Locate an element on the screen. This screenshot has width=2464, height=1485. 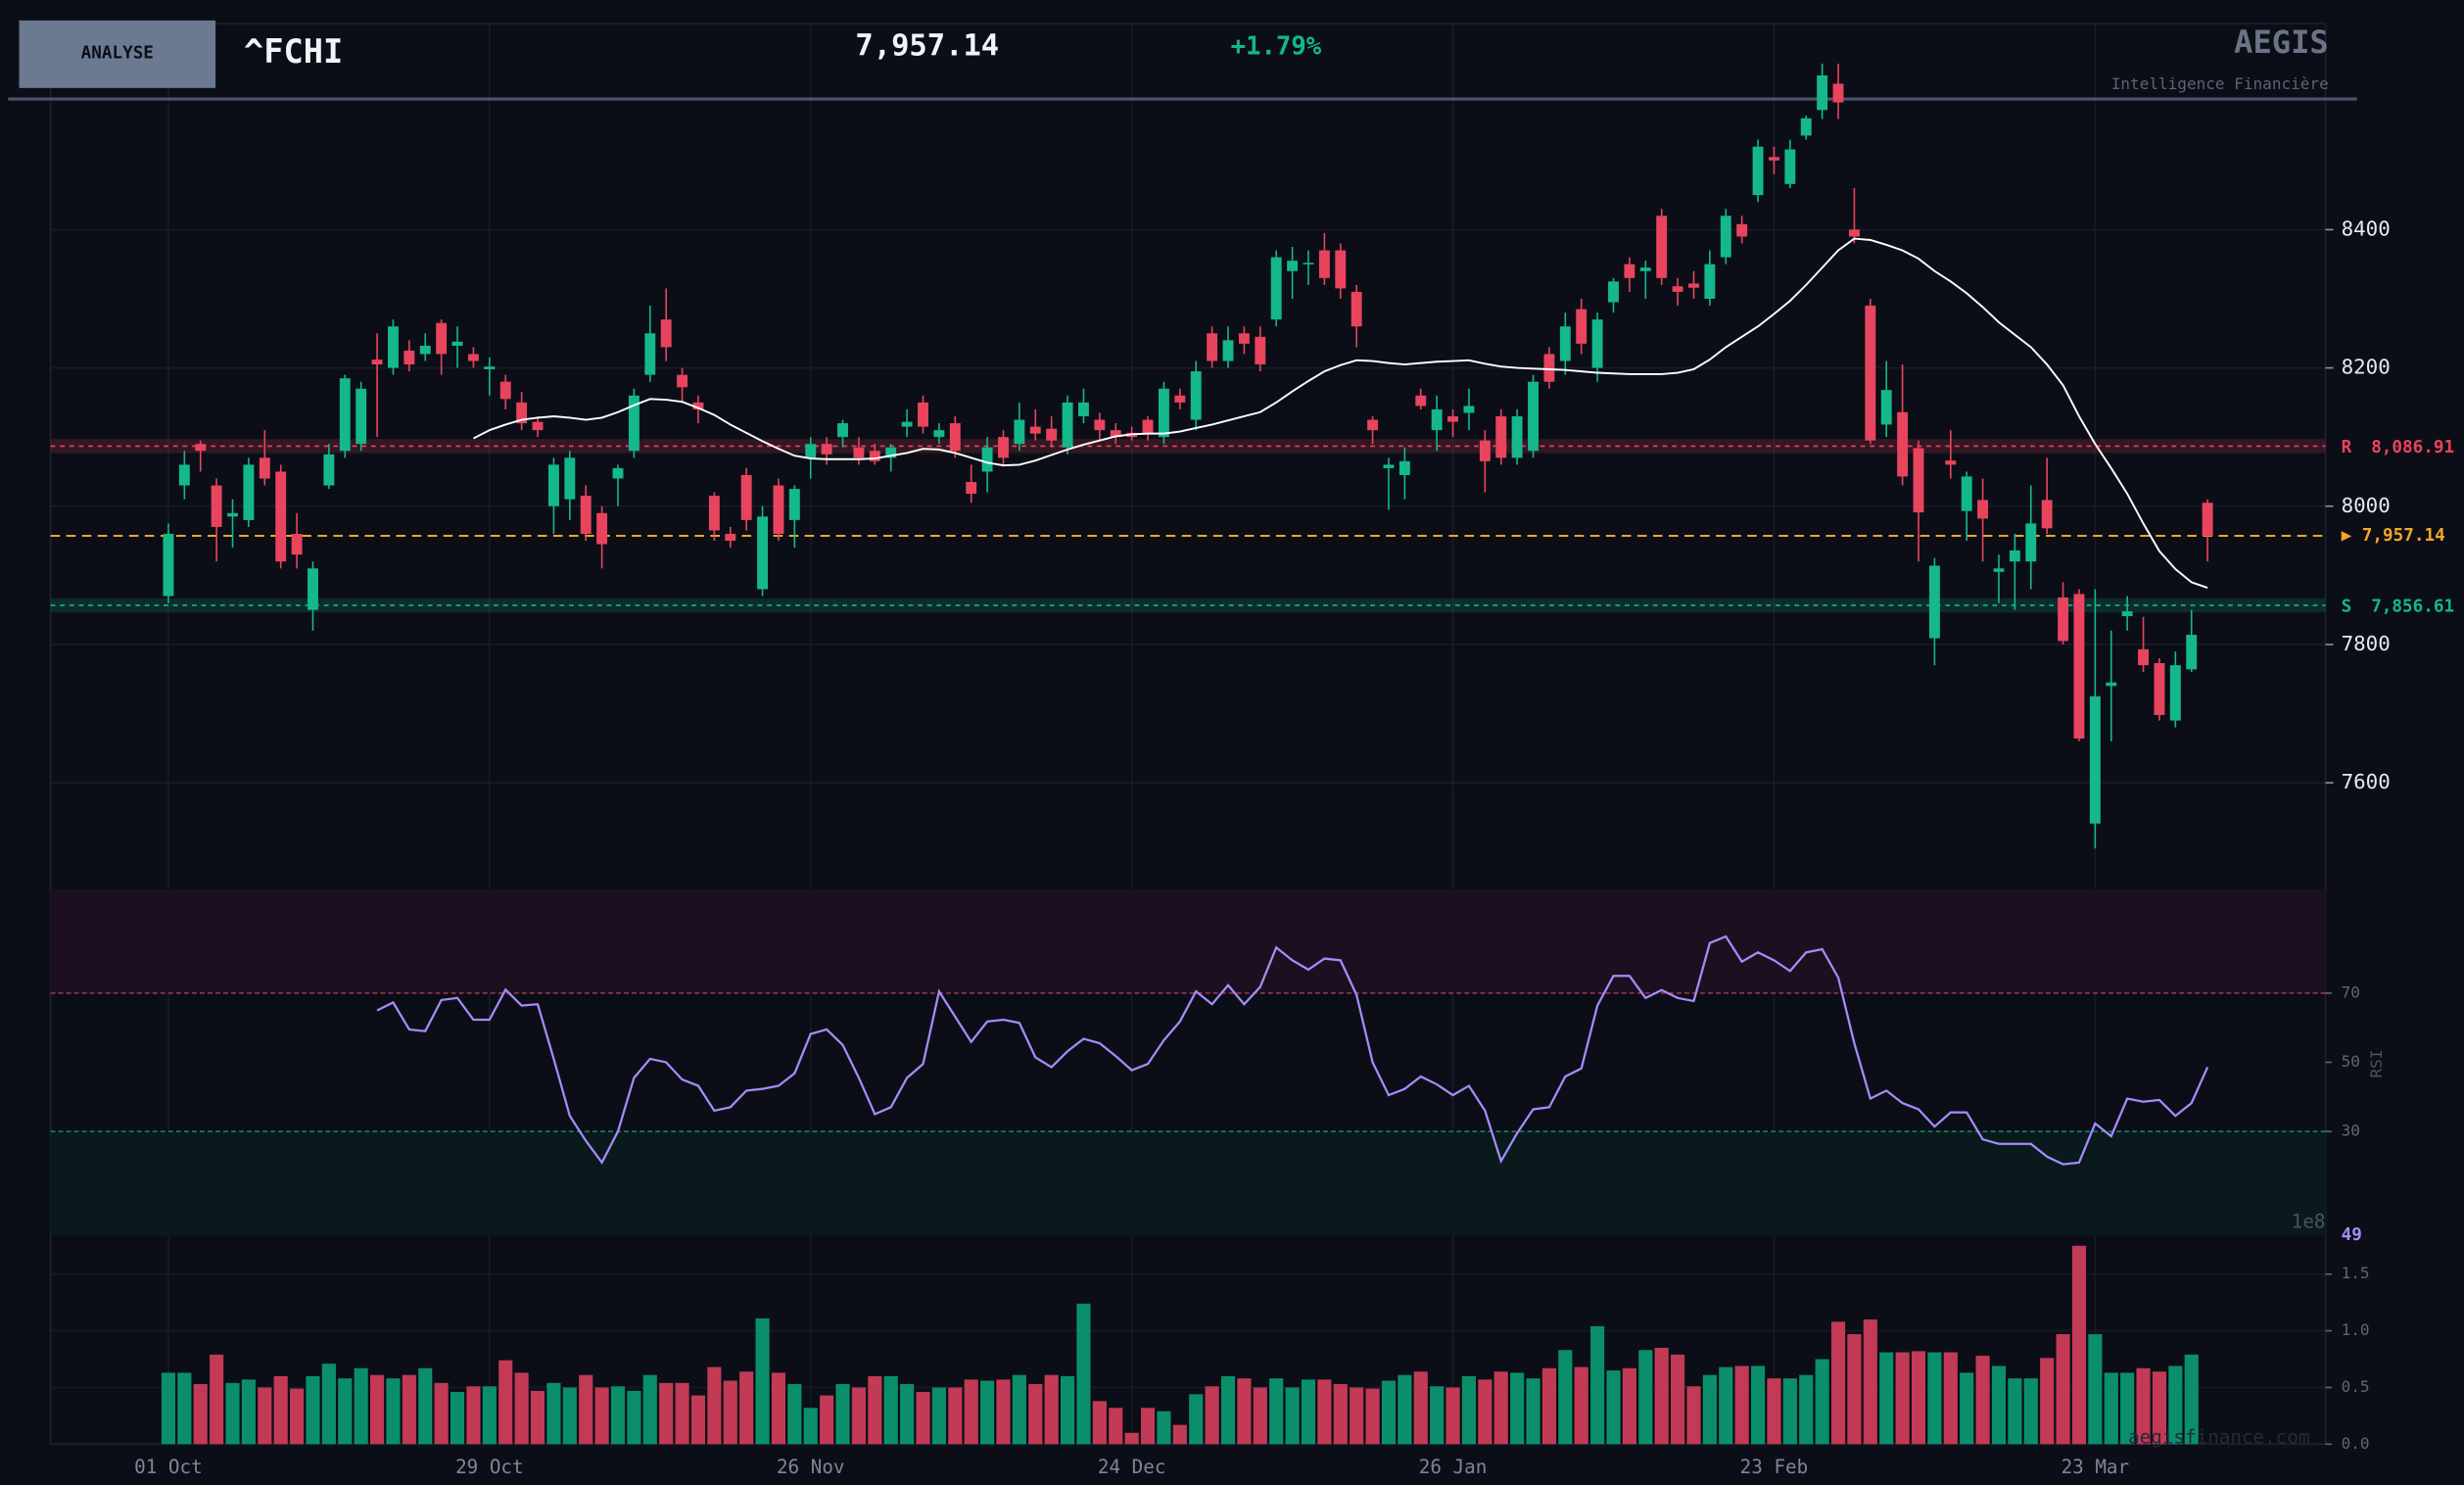
analyse-button is located at coordinates (117, 54).